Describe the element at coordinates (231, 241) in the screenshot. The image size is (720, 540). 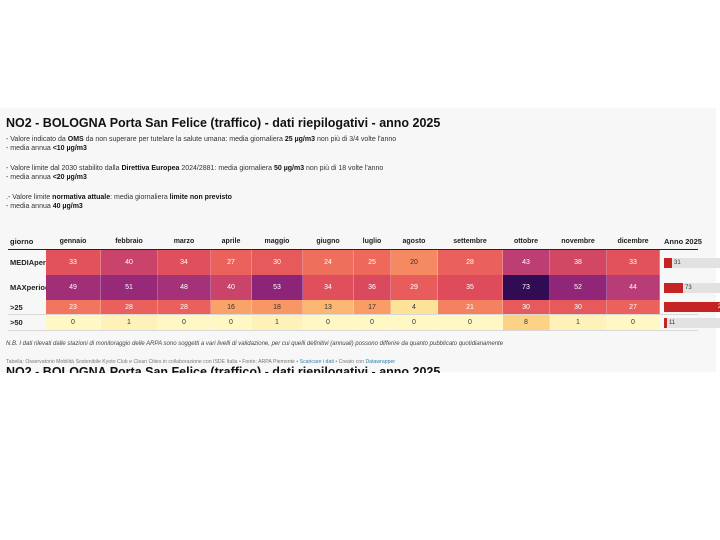
I see `month-header-aprile: aprile` at that location.